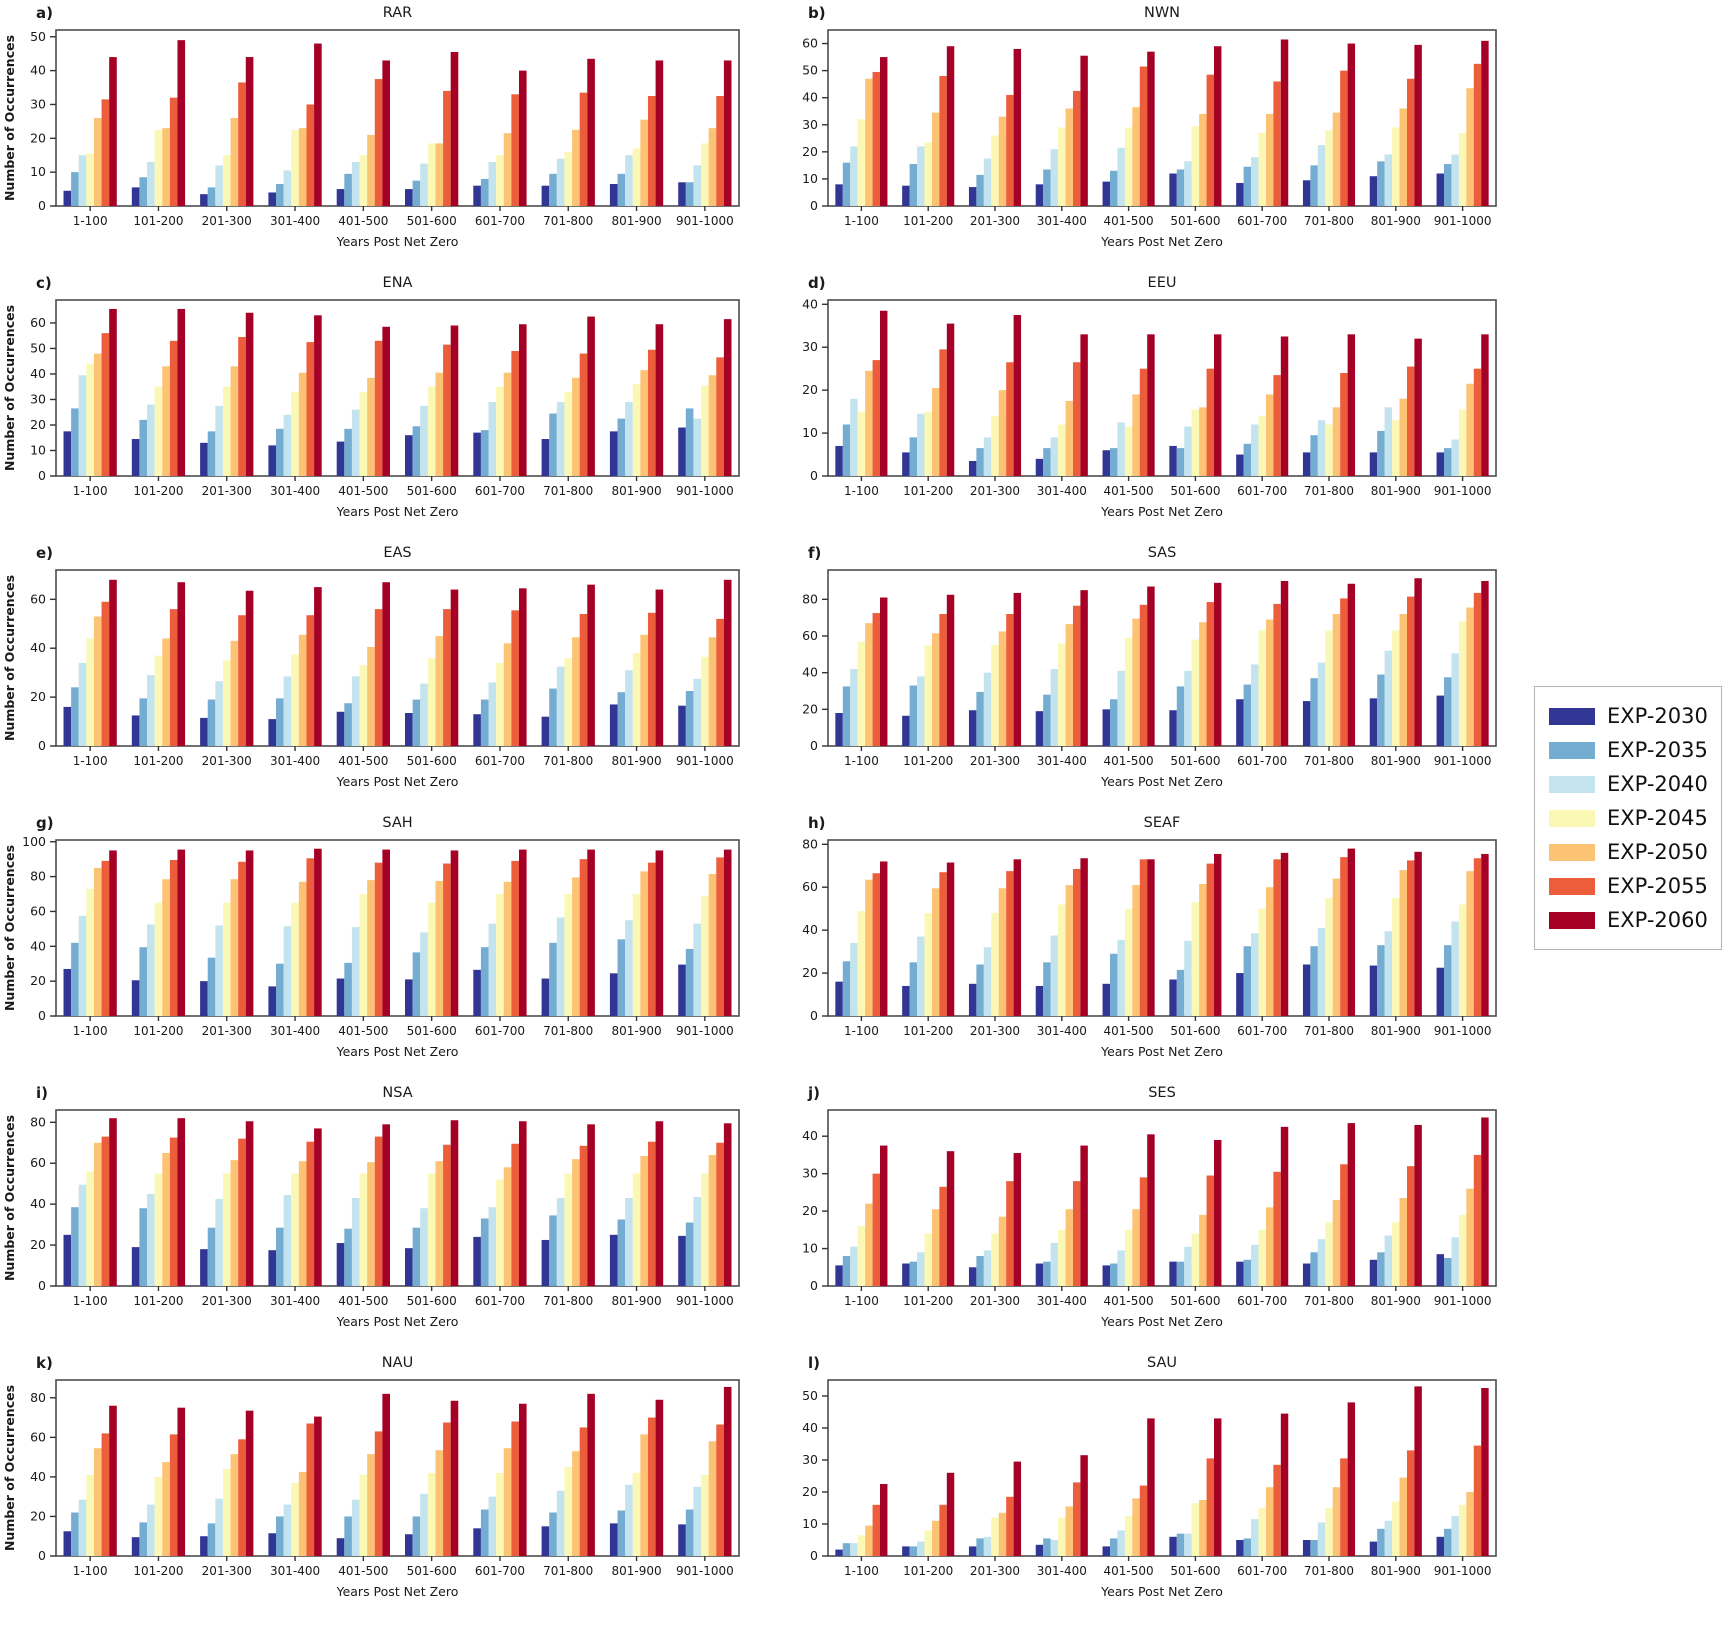  I want to click on legend-label: EXP-2055, so click(1657, 886).